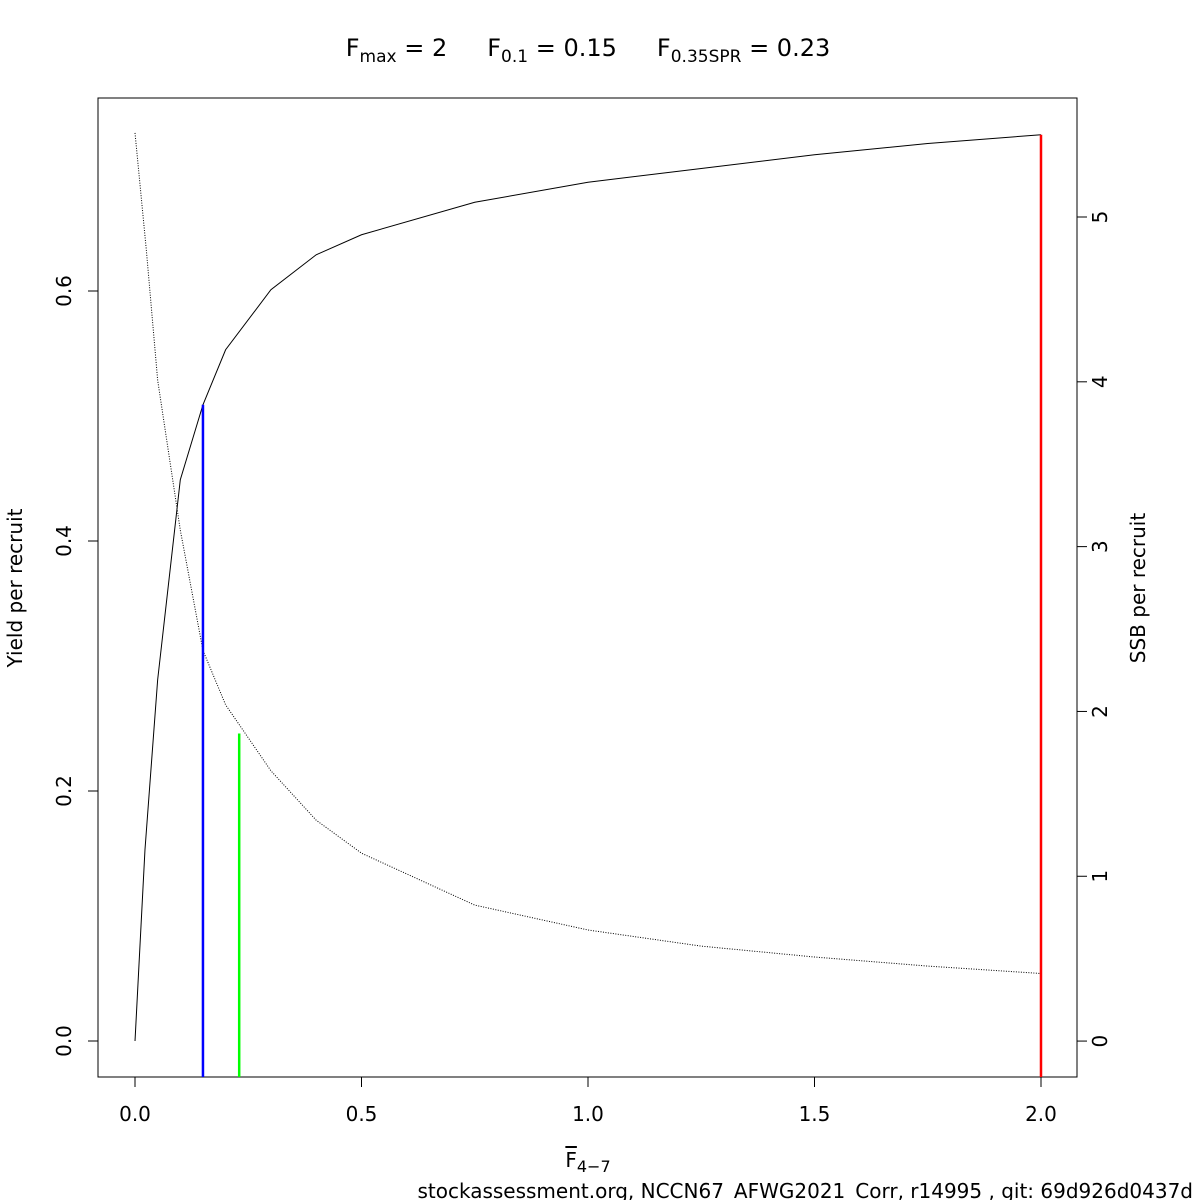  Describe the element at coordinates (514, 57) in the screenshot. I see `title-subscript: 0.1` at that location.